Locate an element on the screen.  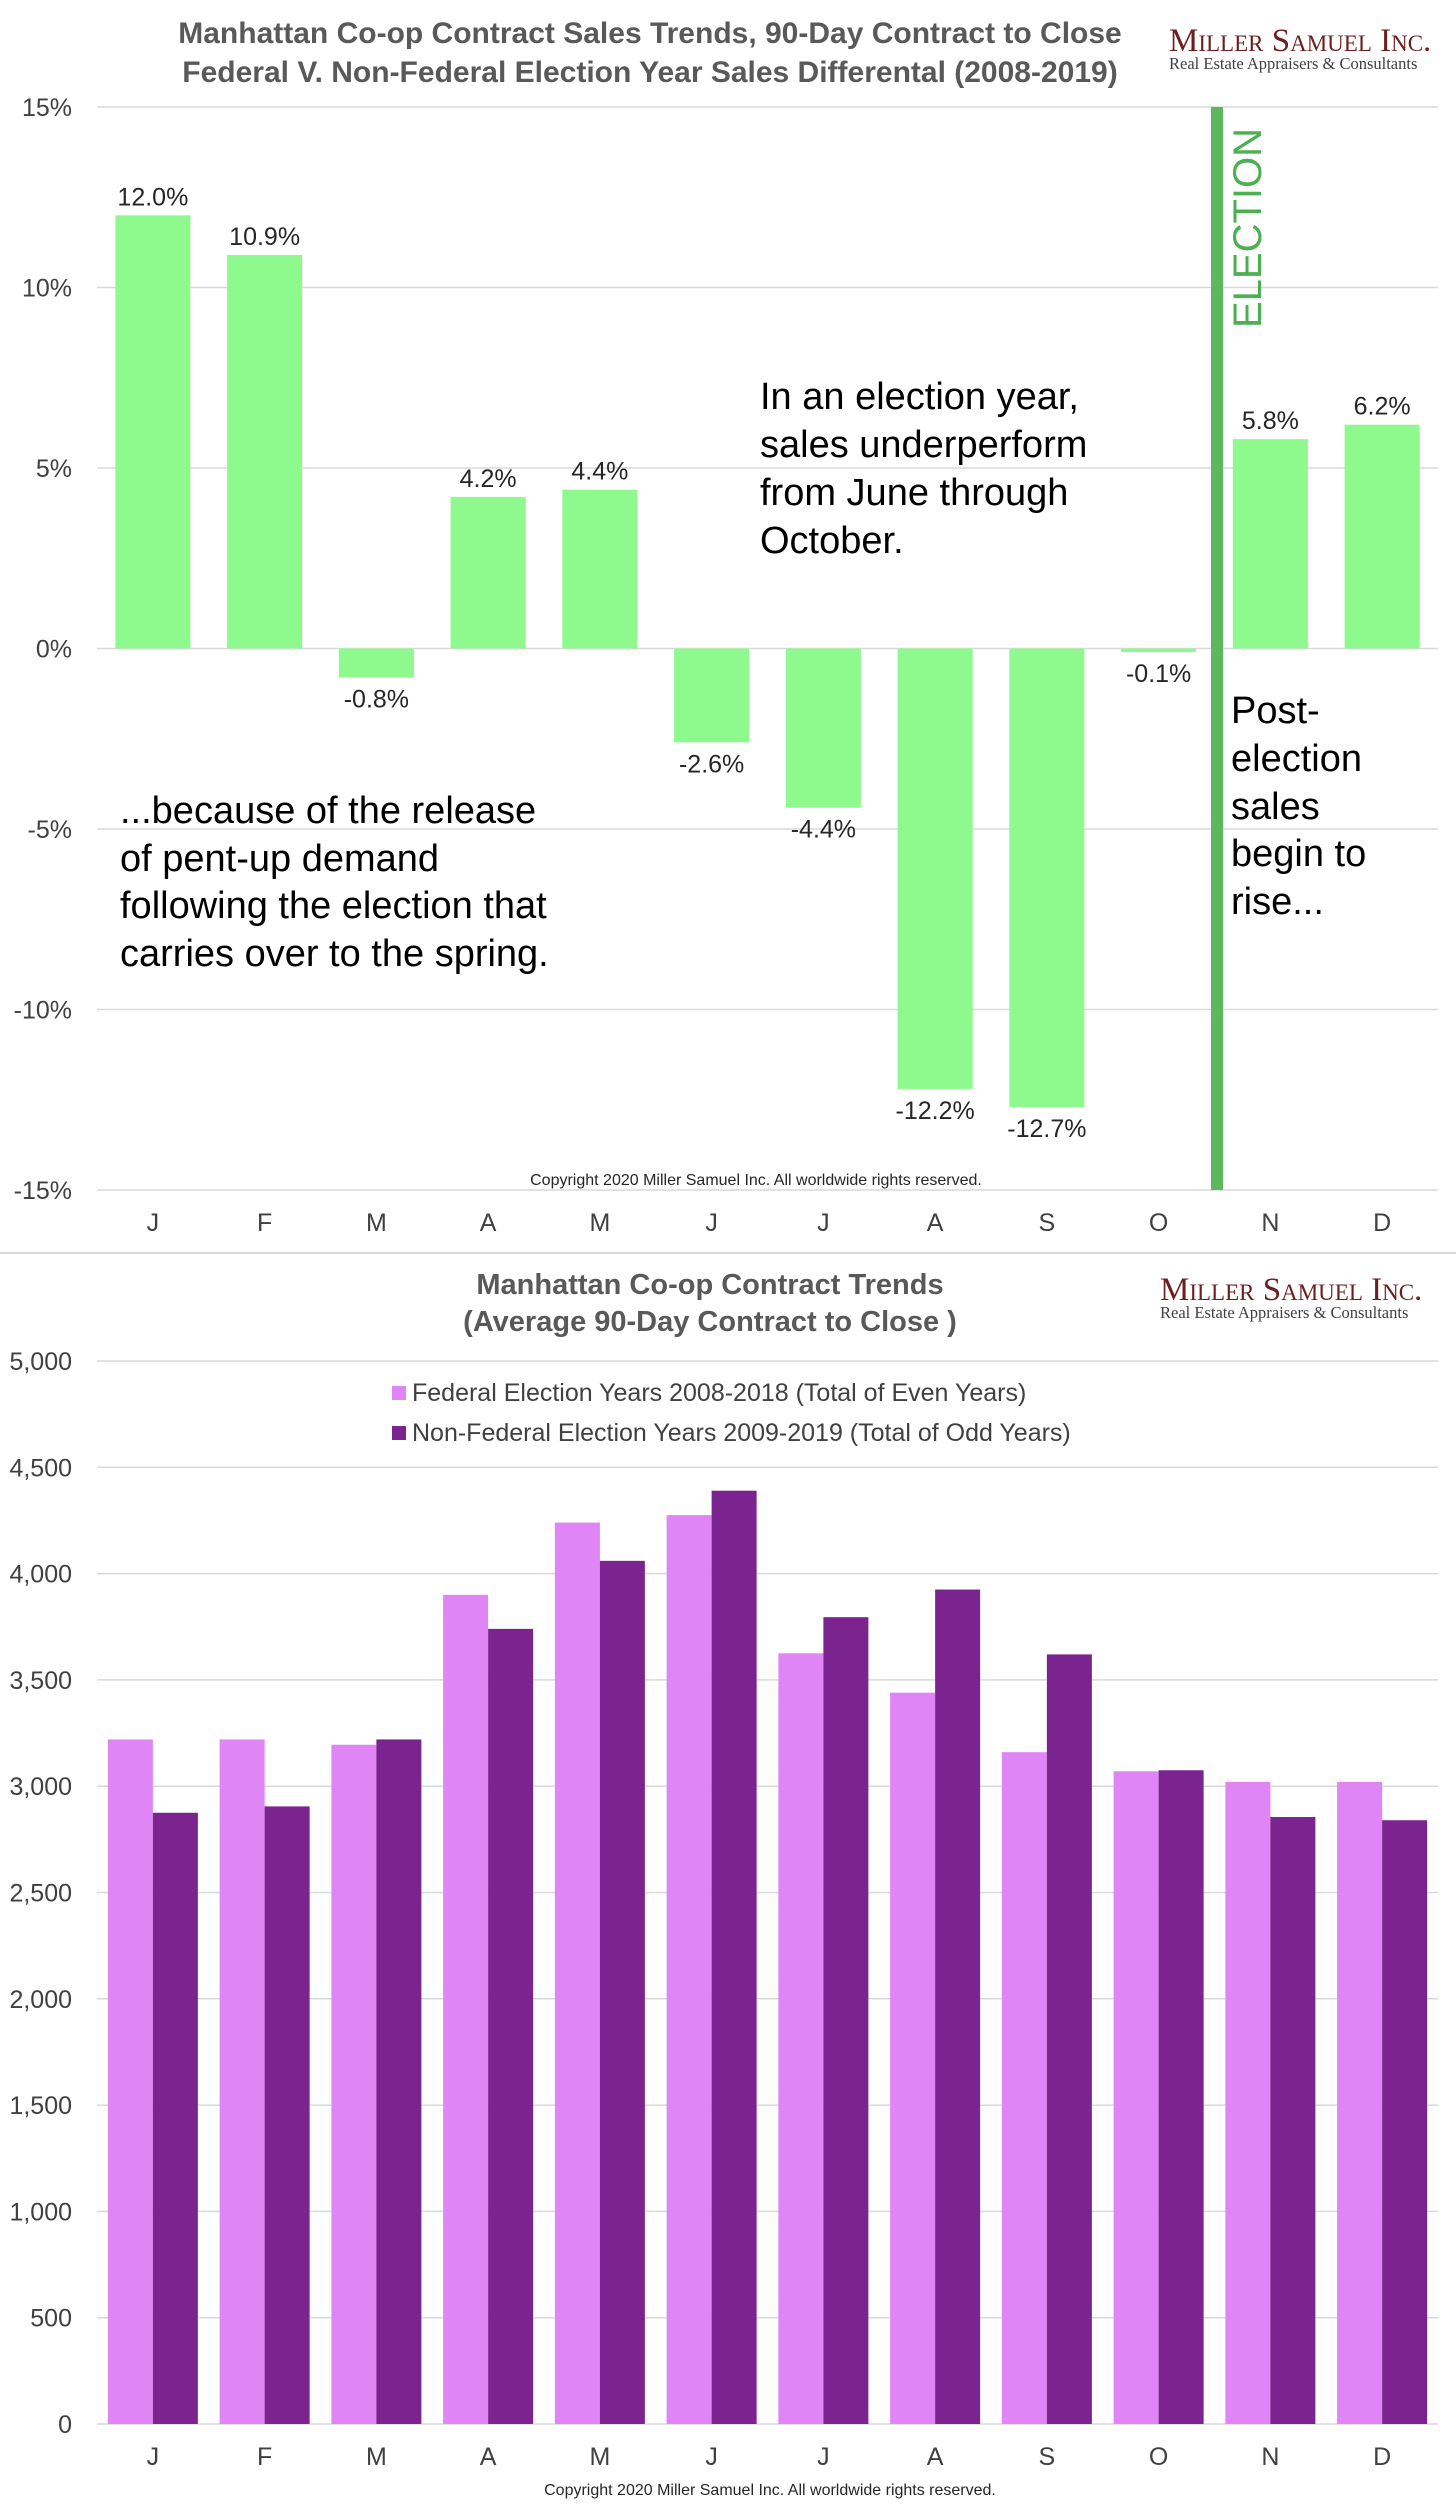
y-tick-label: -15% is located at coordinates (43, 1191).